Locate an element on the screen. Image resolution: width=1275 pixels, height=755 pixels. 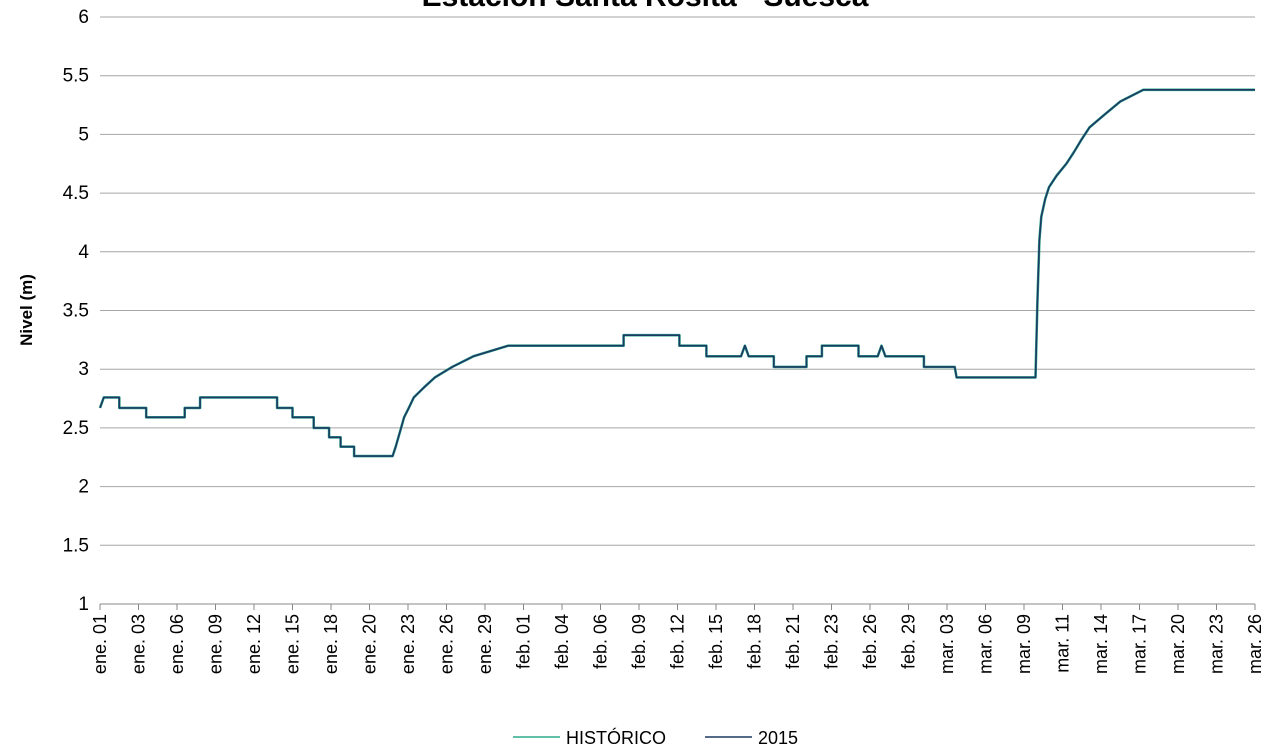
y-tick-label: 2.5 is located at coordinates (76, 428).